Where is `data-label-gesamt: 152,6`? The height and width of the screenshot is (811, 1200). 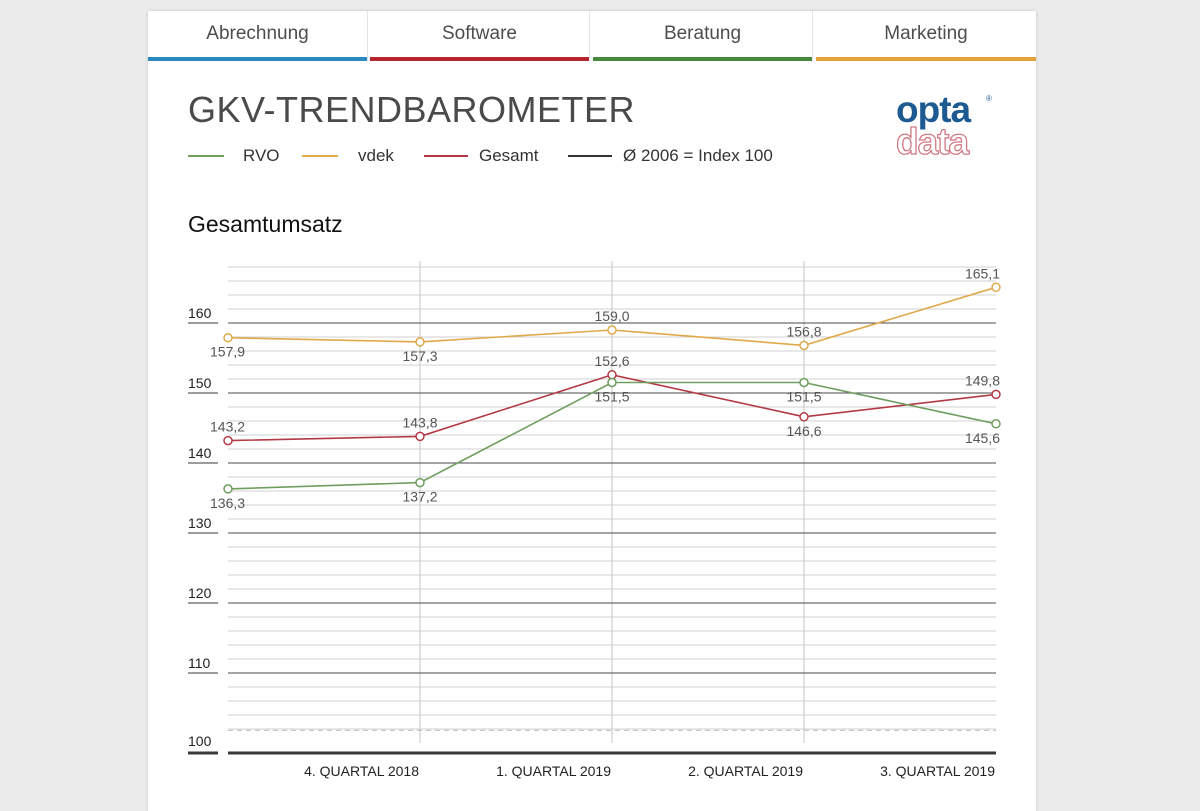
data-label-gesamt: 152,6 is located at coordinates (611, 361).